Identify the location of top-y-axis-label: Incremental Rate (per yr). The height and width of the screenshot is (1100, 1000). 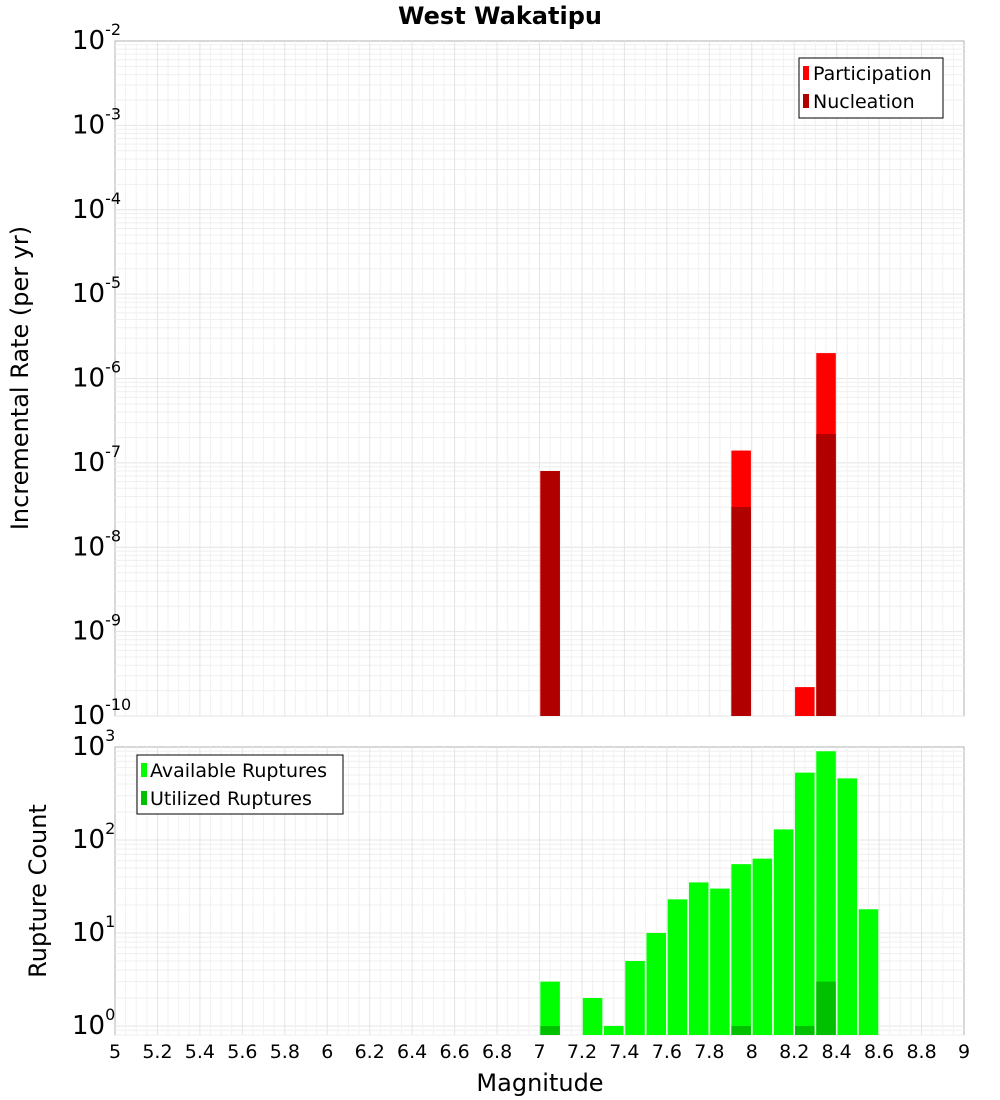
(20, 378).